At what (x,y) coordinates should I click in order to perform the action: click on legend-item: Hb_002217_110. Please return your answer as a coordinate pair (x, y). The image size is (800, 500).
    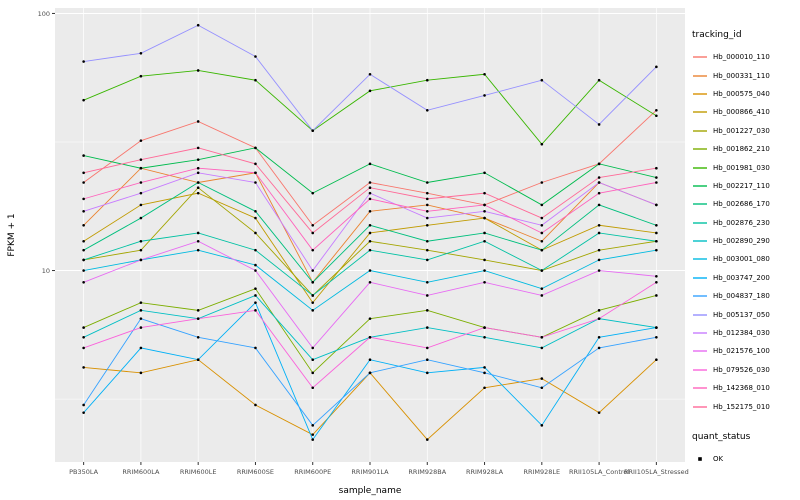
    Looking at the image, I should click on (746, 186).